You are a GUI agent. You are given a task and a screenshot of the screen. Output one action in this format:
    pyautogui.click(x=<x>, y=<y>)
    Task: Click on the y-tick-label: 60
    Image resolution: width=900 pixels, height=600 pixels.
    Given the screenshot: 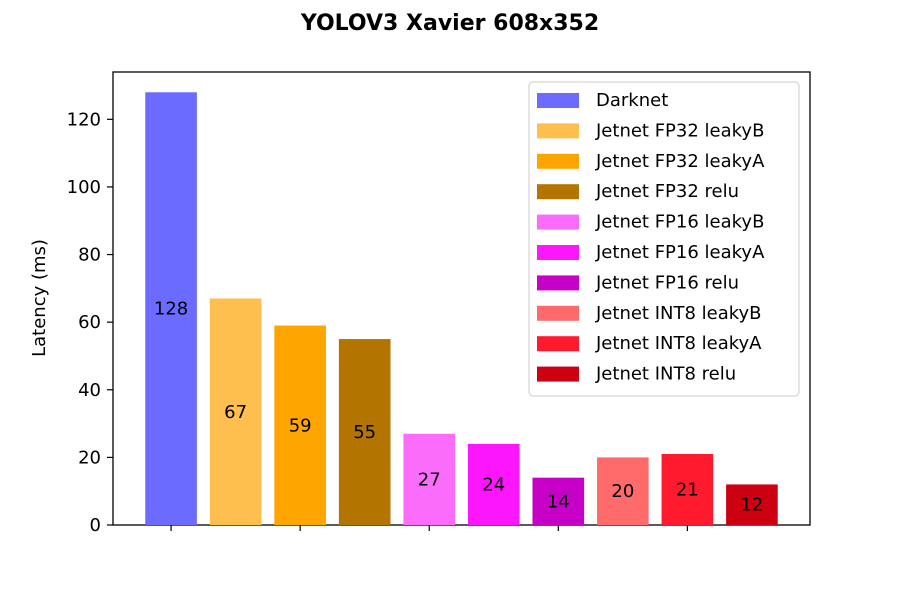 What is the action you would take?
    pyautogui.click(x=89, y=322)
    